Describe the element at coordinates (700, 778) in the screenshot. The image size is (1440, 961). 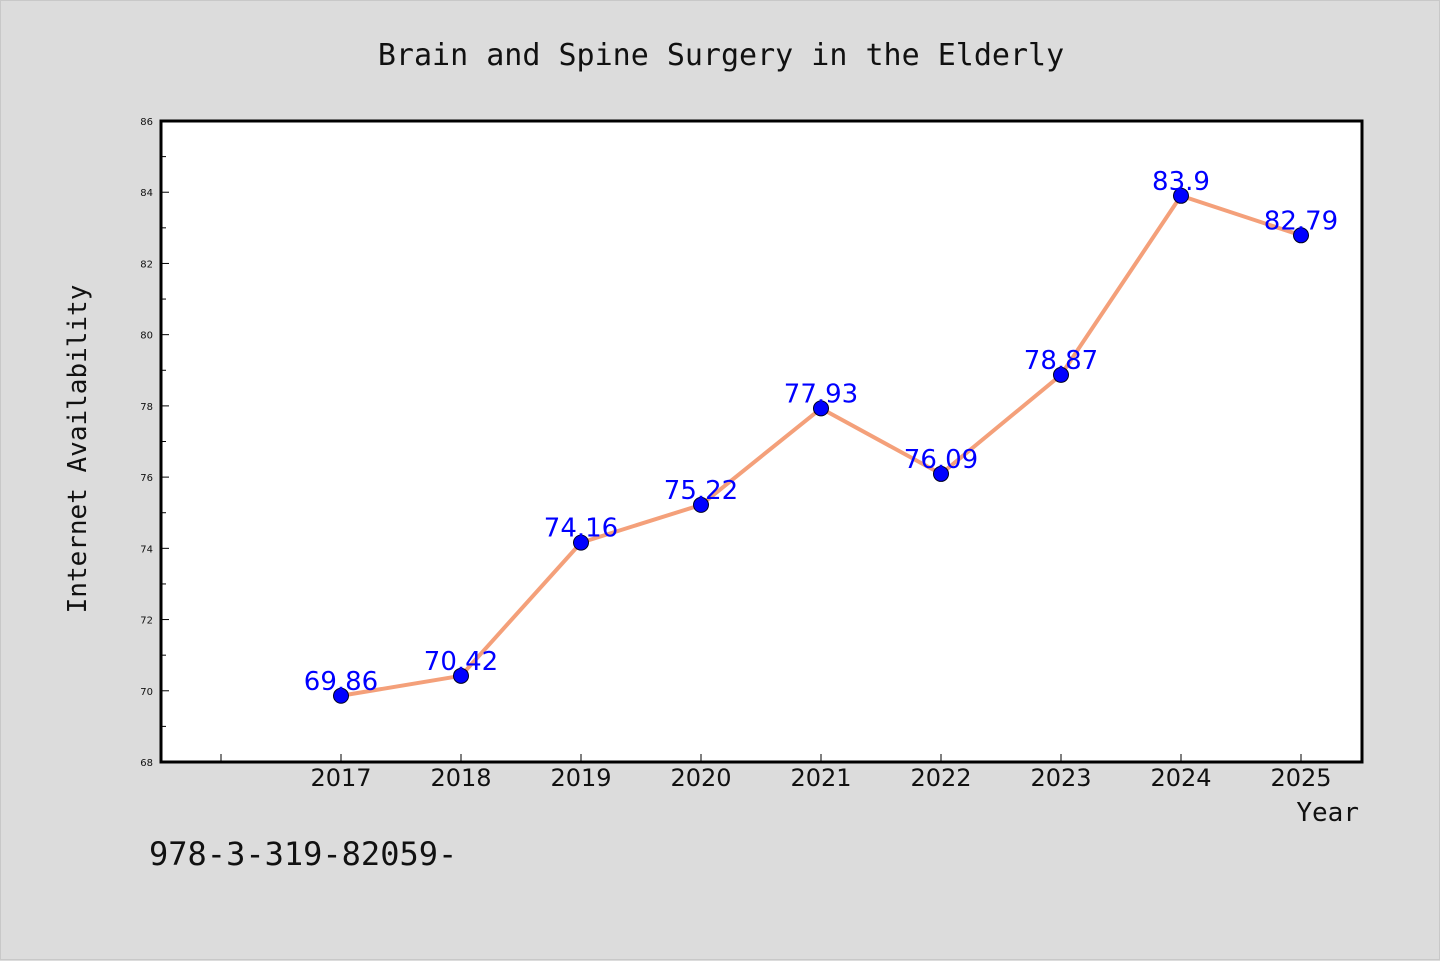
I see `x-tick-label: 2020` at that location.